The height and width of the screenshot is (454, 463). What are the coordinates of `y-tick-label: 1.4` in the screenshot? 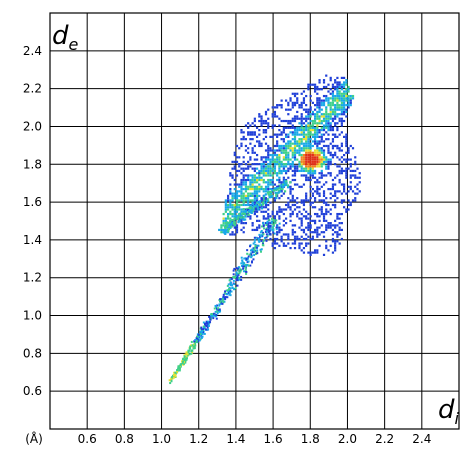 It's located at (32, 240).